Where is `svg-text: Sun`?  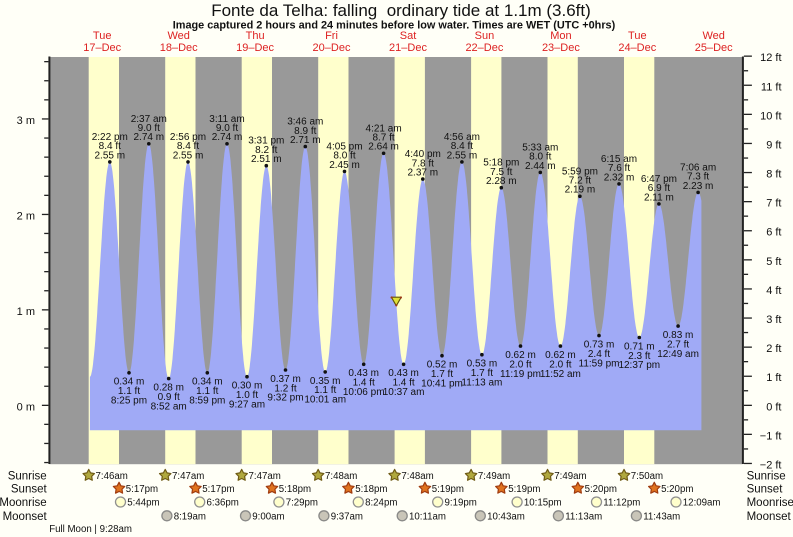
svg-text: Sun is located at coordinates (485, 36).